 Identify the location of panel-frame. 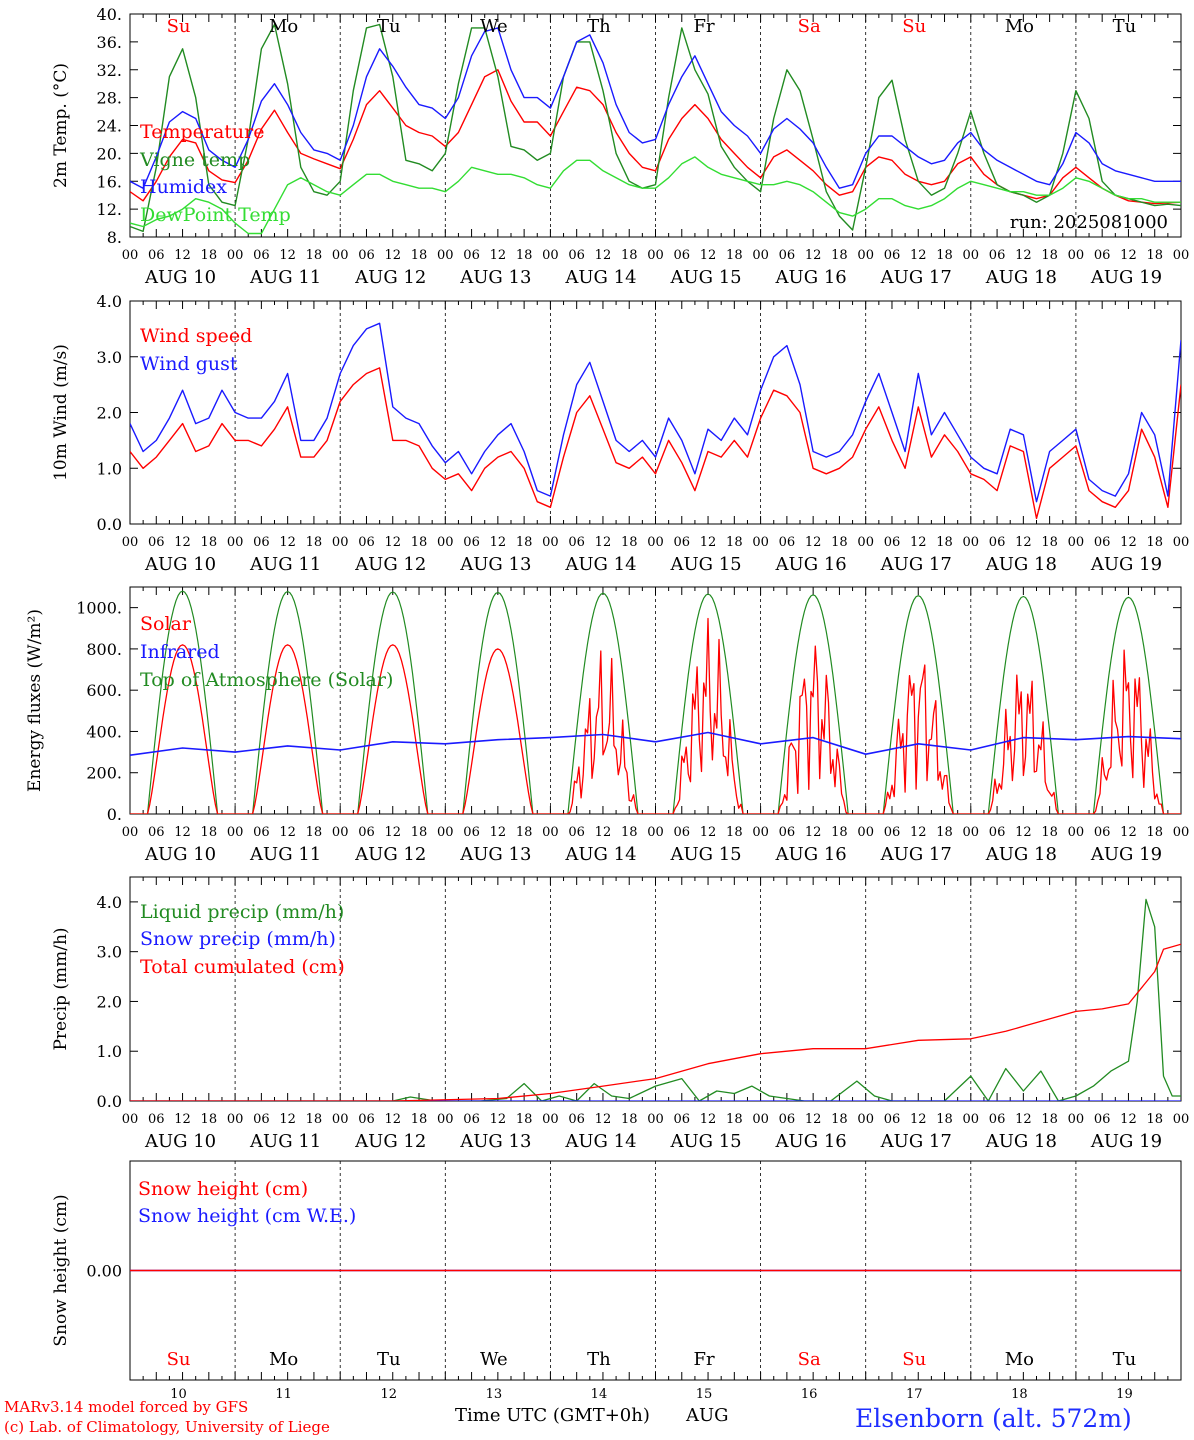
(655, 412).